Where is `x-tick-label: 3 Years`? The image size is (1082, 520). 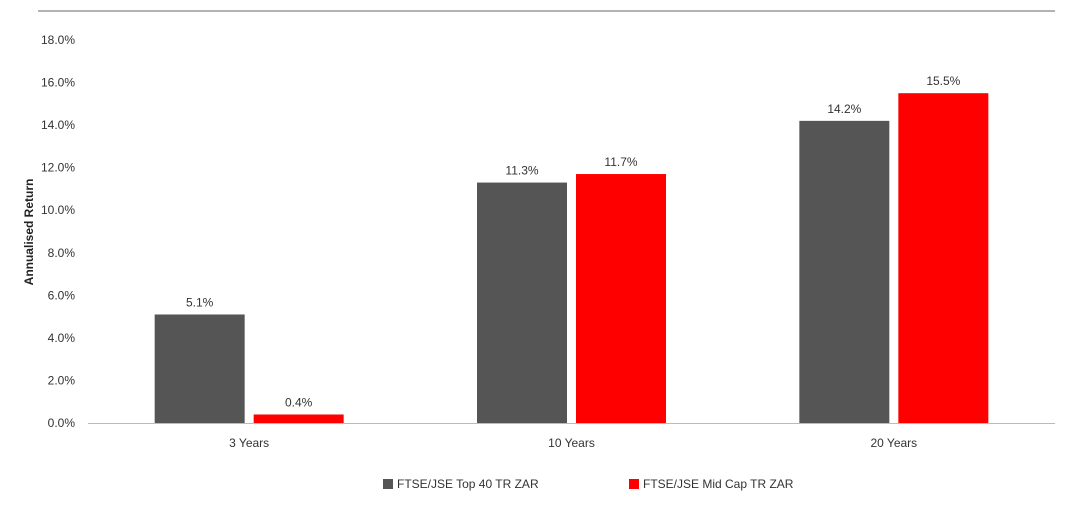 x-tick-label: 3 Years is located at coordinates (249, 443).